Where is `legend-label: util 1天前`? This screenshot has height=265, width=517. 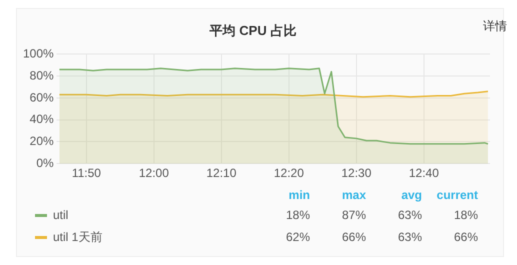
legend-label: util 1天前 is located at coordinates (77, 237).